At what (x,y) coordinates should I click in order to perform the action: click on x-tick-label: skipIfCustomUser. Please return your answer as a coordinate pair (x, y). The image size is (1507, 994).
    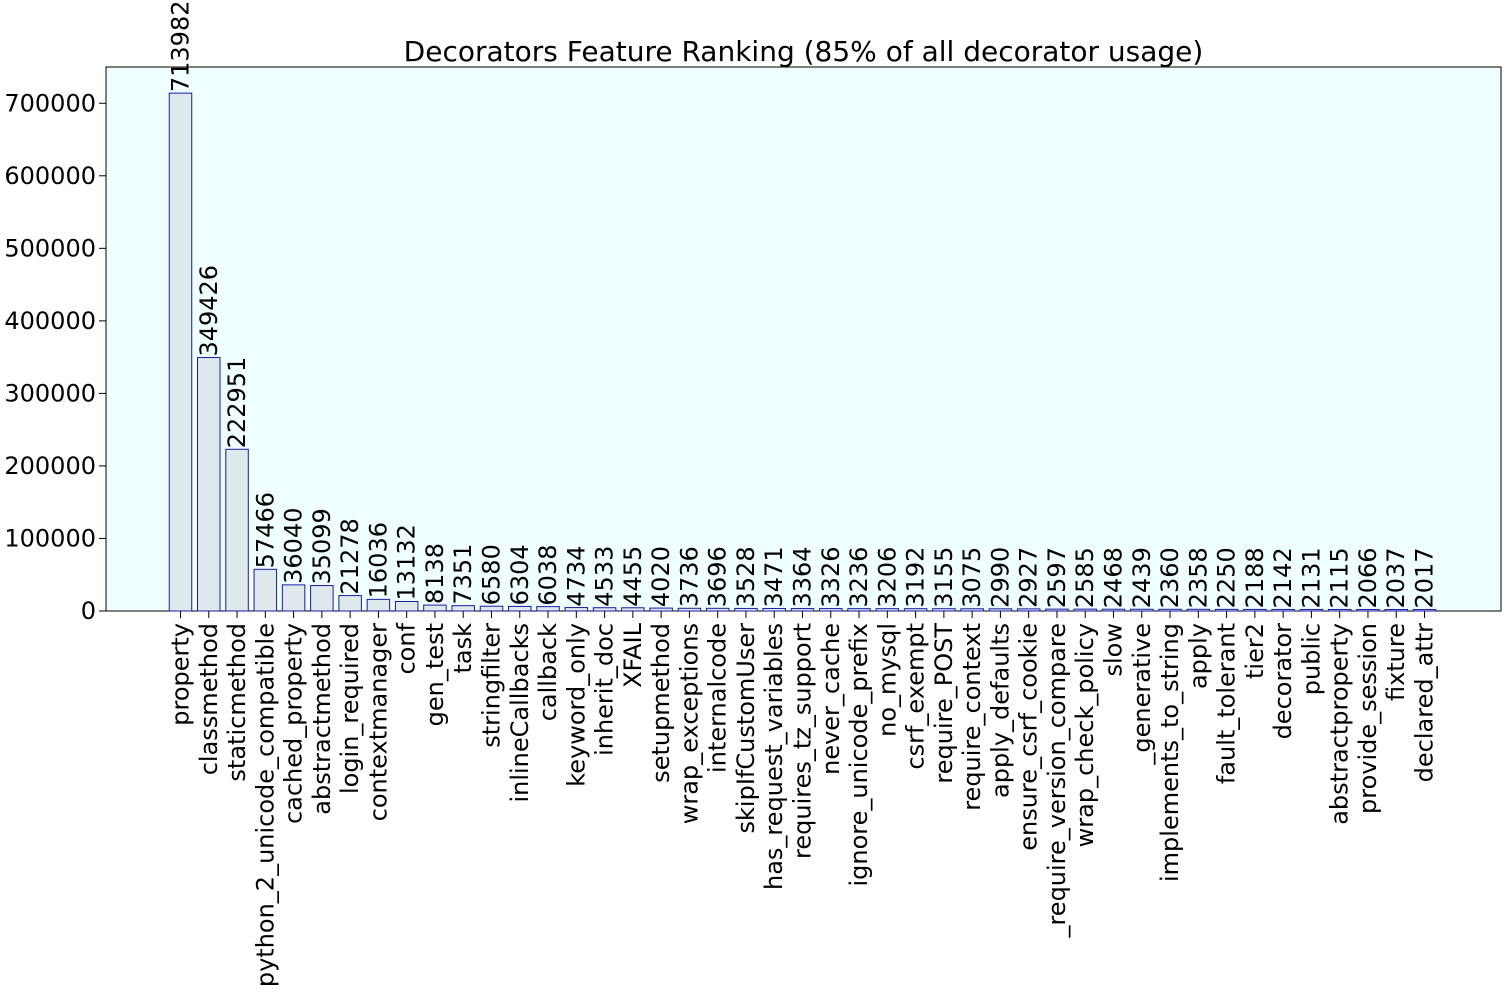
    Looking at the image, I should click on (746, 728).